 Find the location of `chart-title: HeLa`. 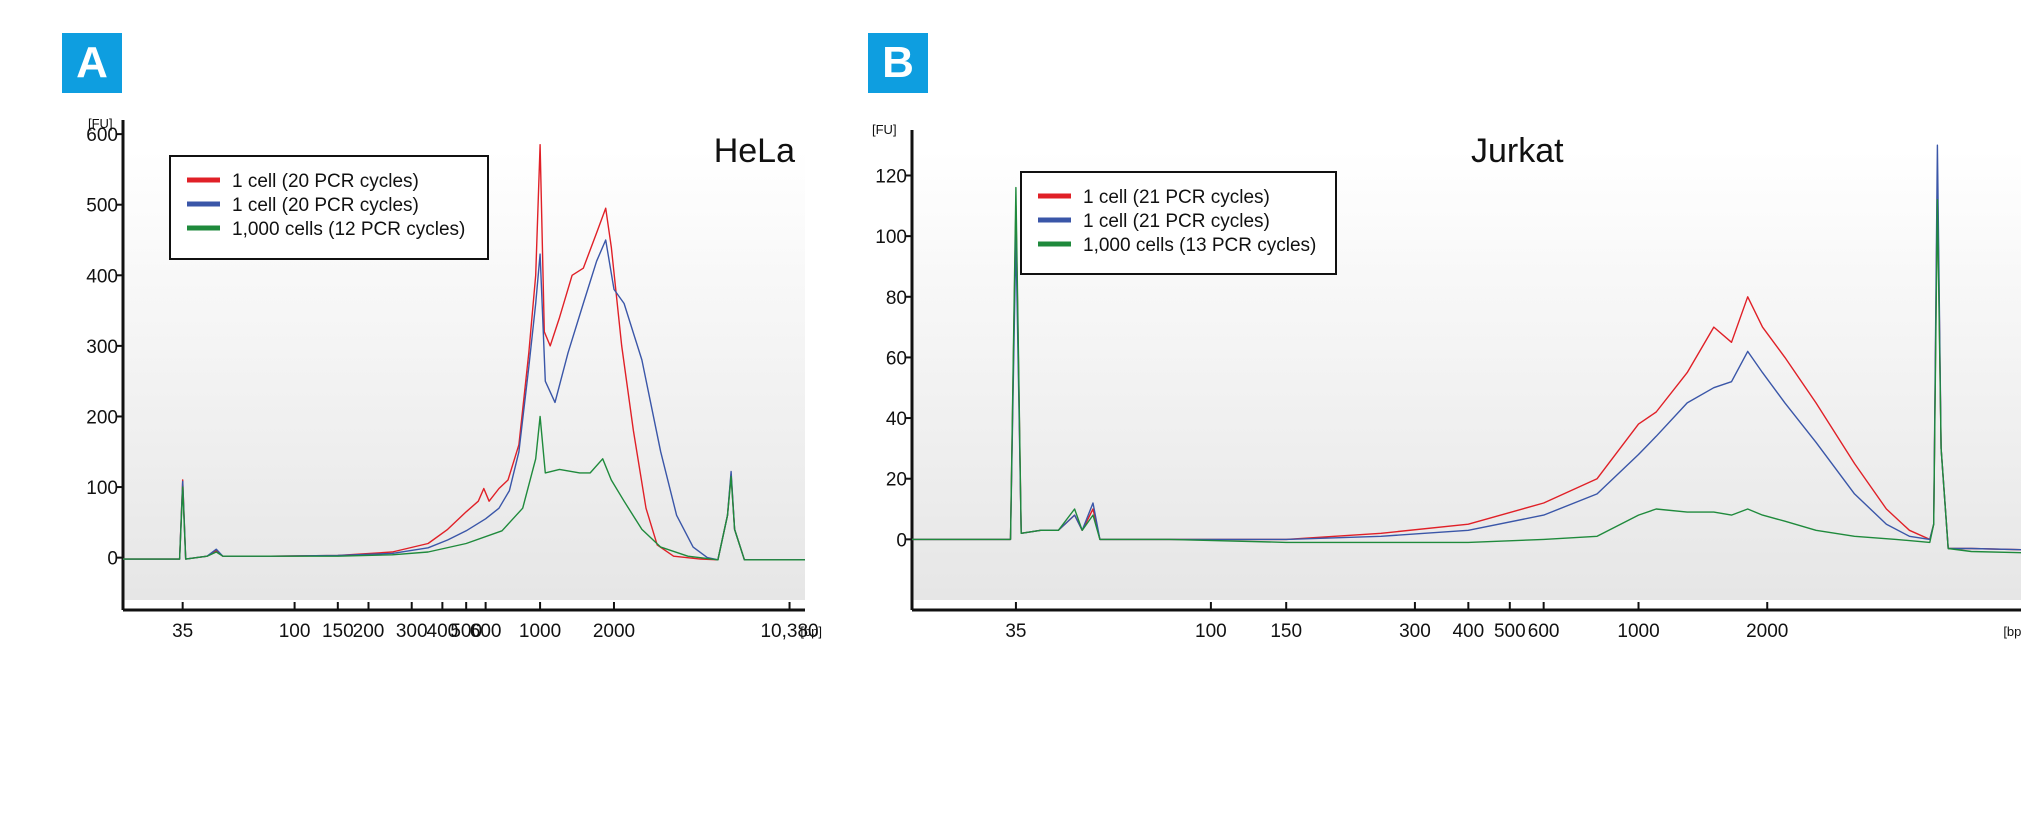

chart-title: HeLa is located at coordinates (754, 151).